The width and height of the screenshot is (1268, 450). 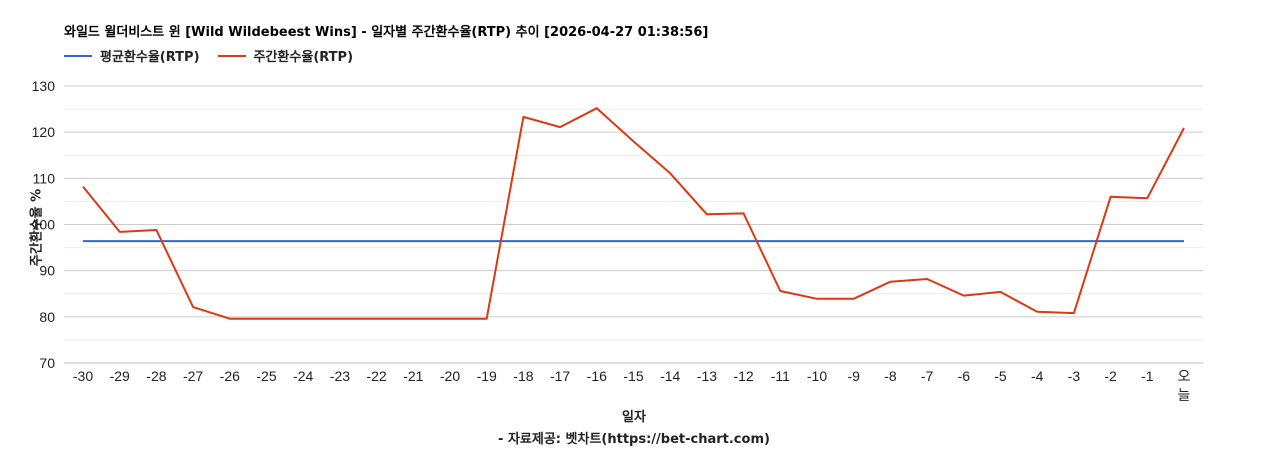 What do you see at coordinates (78, 55) in the screenshot?
I see `legend-swatch-average` at bounding box center [78, 55].